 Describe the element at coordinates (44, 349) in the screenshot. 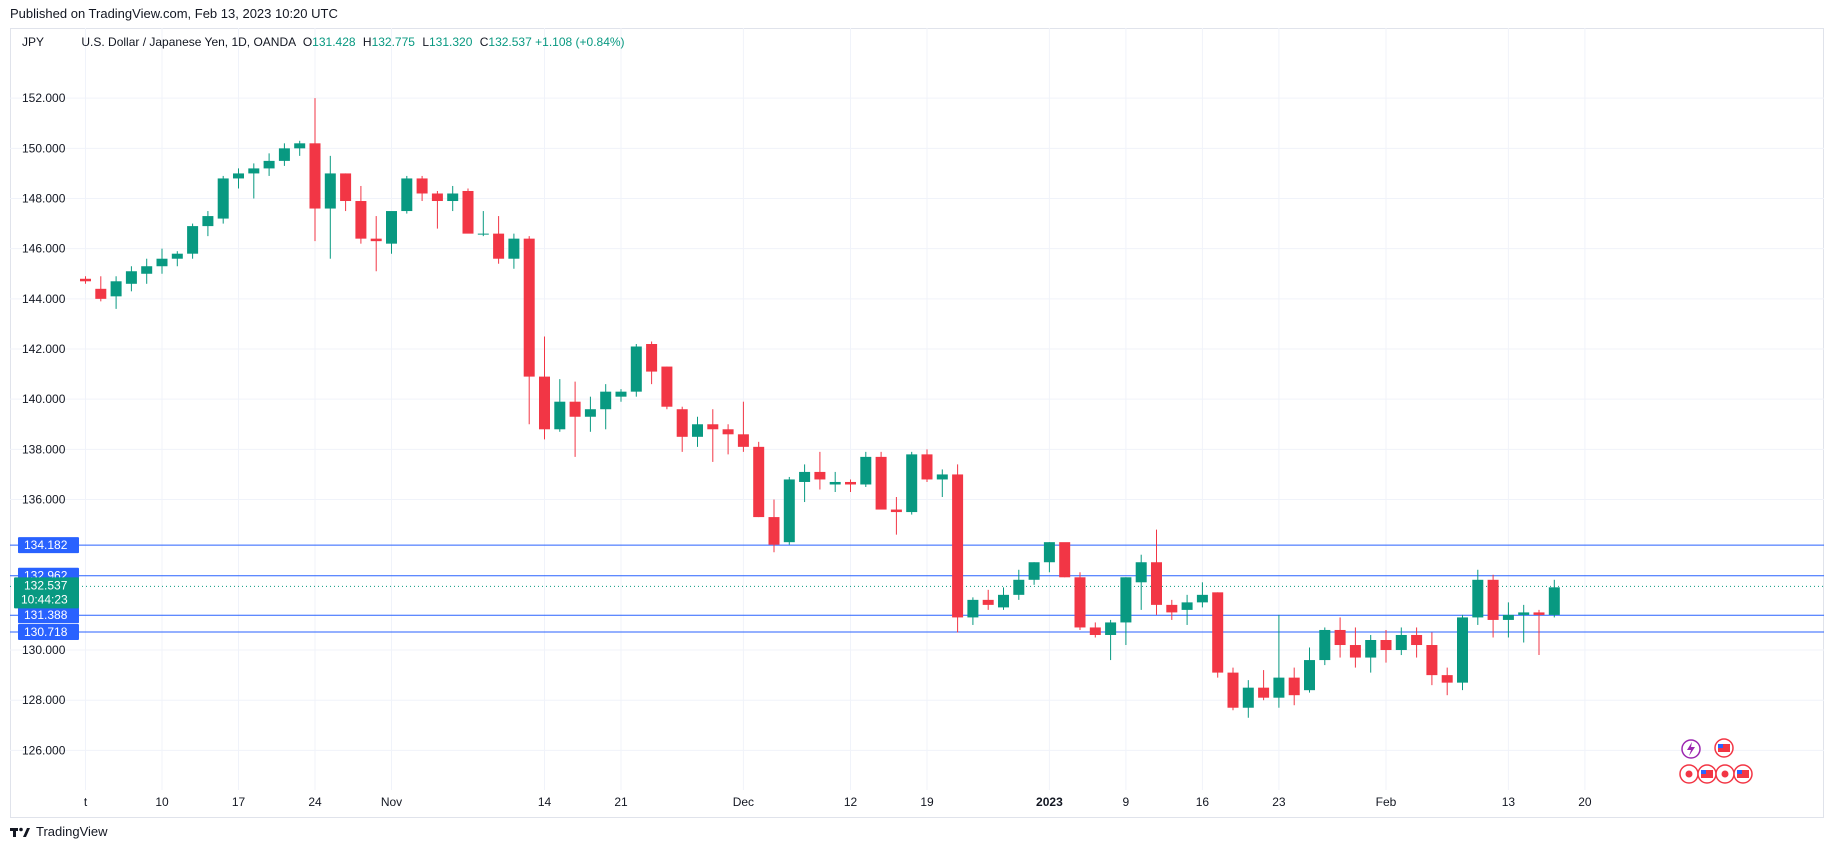

I see `y-tick-label: 142.000` at that location.